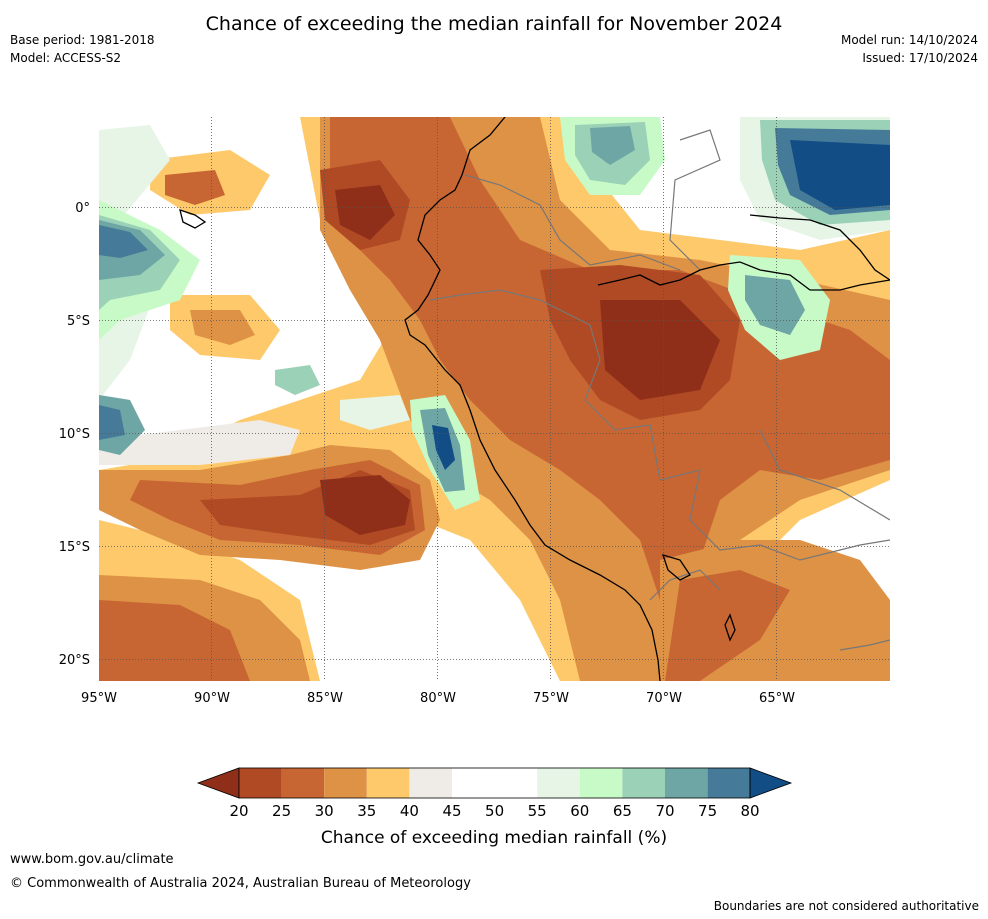 Image resolution: width=988 pixels, height=919 pixels. What do you see at coordinates (238, 811) in the screenshot?
I see `colorbar-tick-label: 20` at bounding box center [238, 811].